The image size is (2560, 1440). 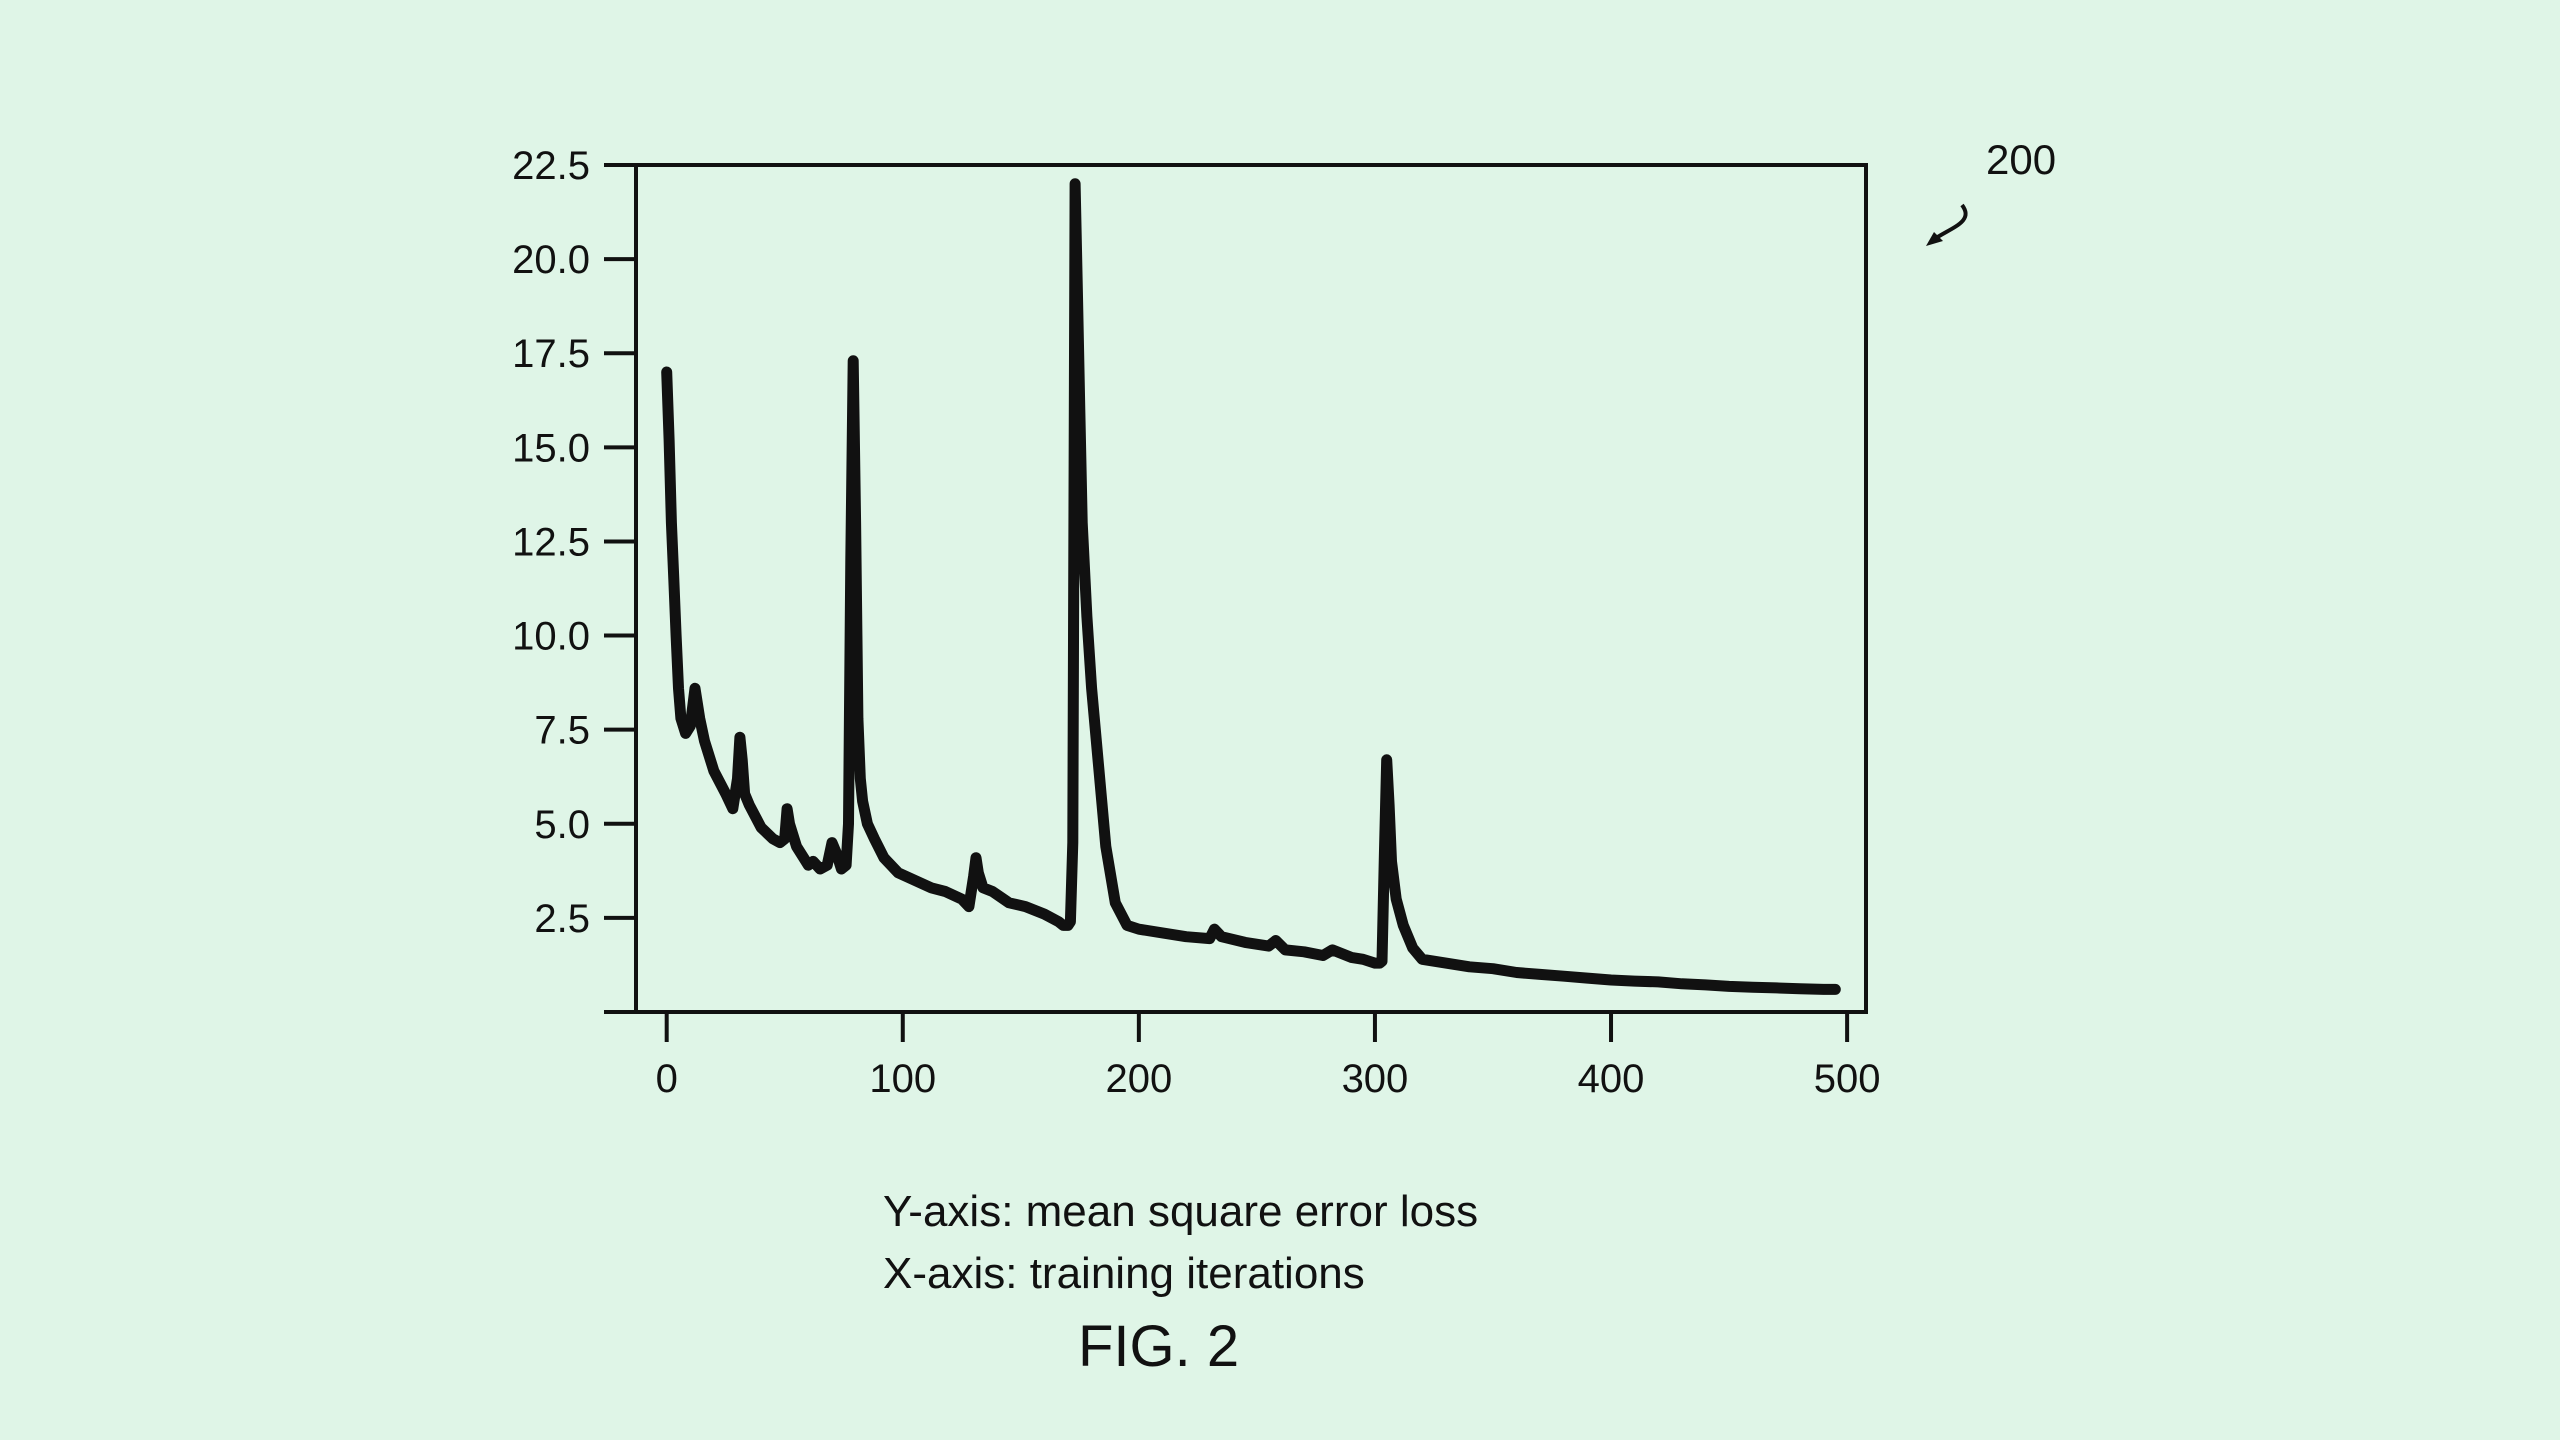 I want to click on reference-numeral: 200, so click(x=2021, y=159).